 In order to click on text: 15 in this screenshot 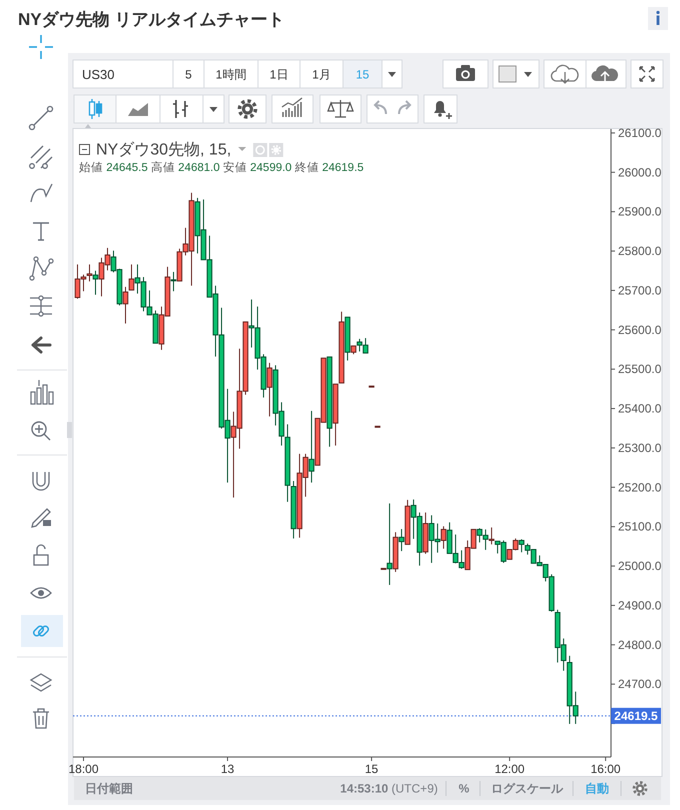, I will do `click(363, 75)`.